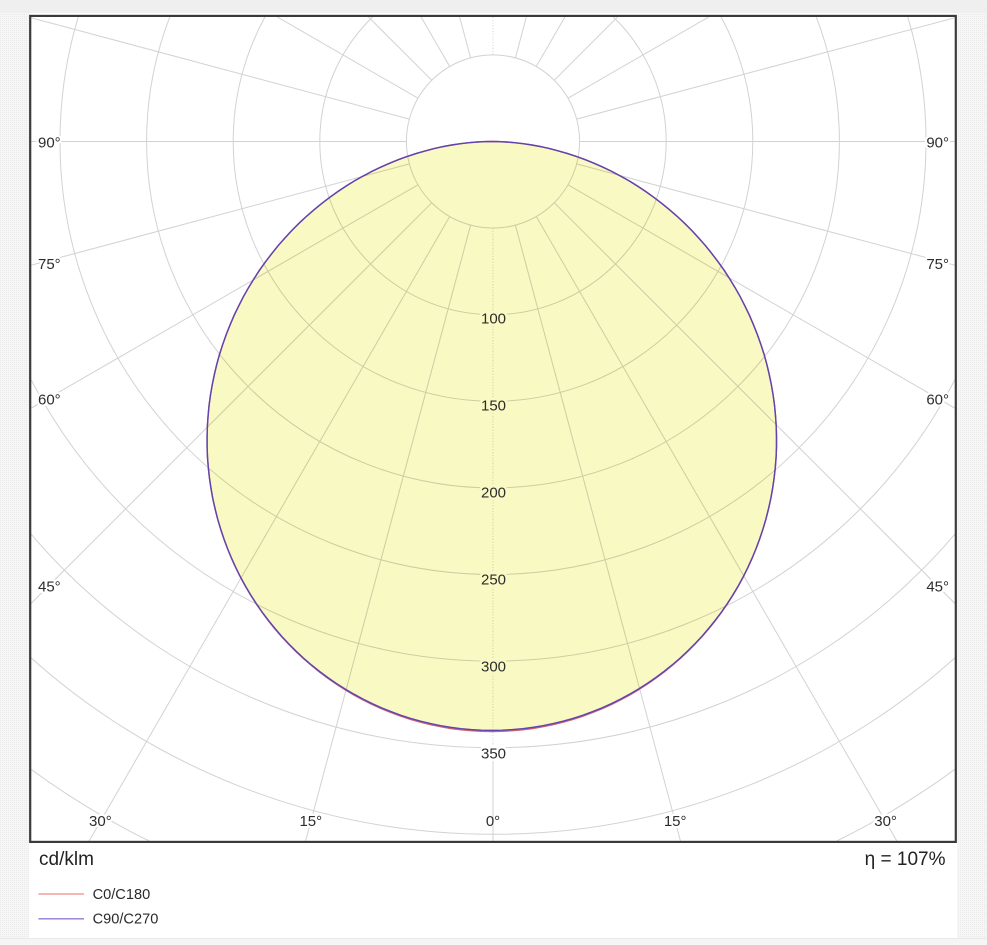 The image size is (987, 945). What do you see at coordinates (122, 895) in the screenshot?
I see `svg-text: C0/C180` at bounding box center [122, 895].